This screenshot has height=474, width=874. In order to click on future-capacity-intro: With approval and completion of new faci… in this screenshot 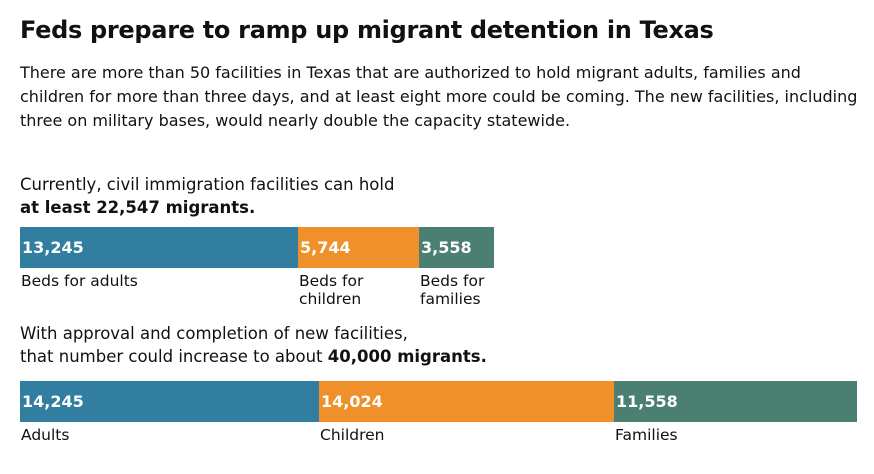, I will do `click(253, 345)`.